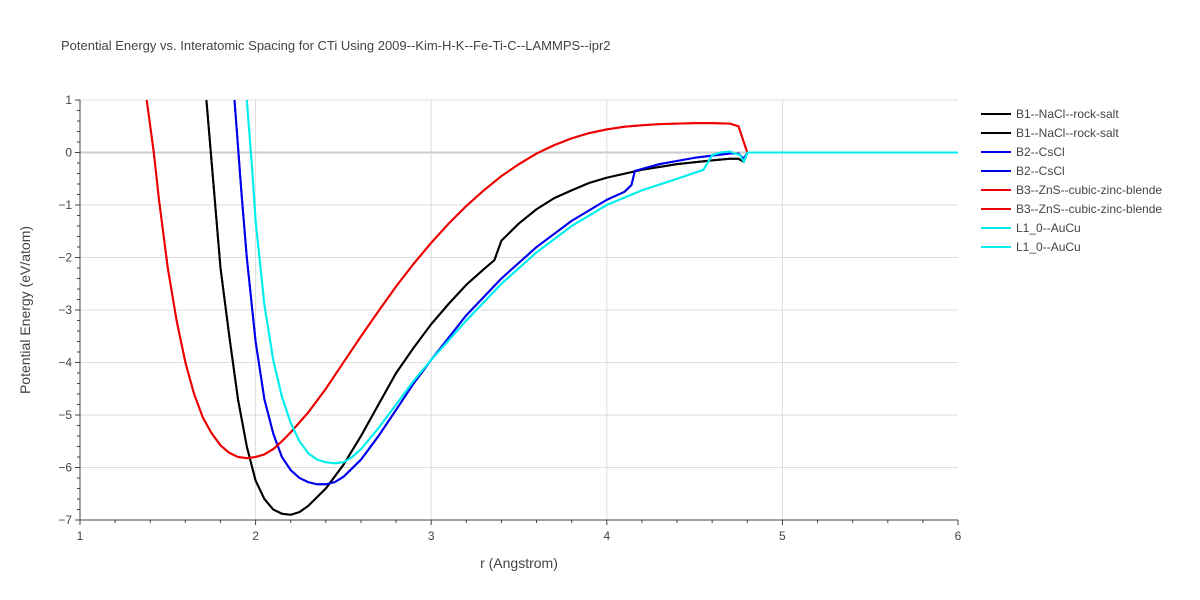 This screenshot has height=600, width=1200. What do you see at coordinates (606, 536) in the screenshot?
I see `x-tick-label: 4` at bounding box center [606, 536].